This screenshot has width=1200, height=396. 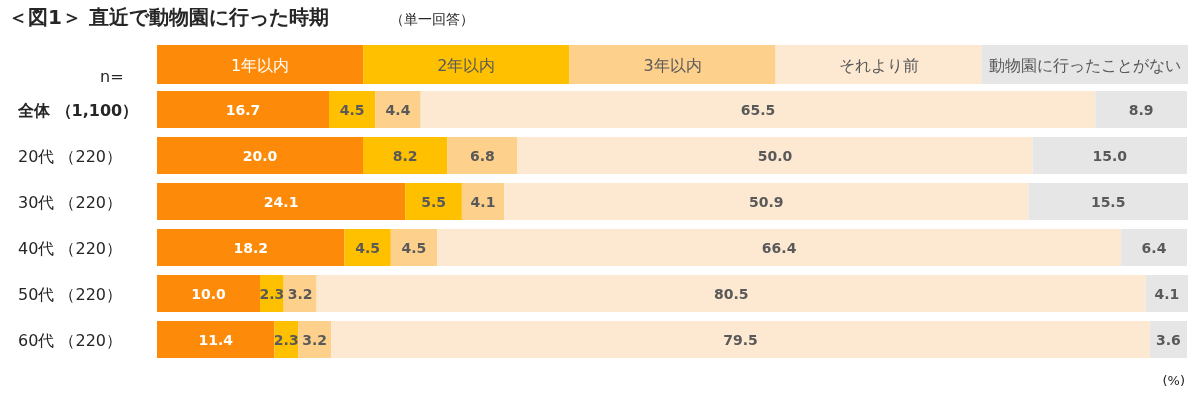 What do you see at coordinates (70, 156) in the screenshot?
I see `y-tick-label: 20代 （220）` at bounding box center [70, 156].